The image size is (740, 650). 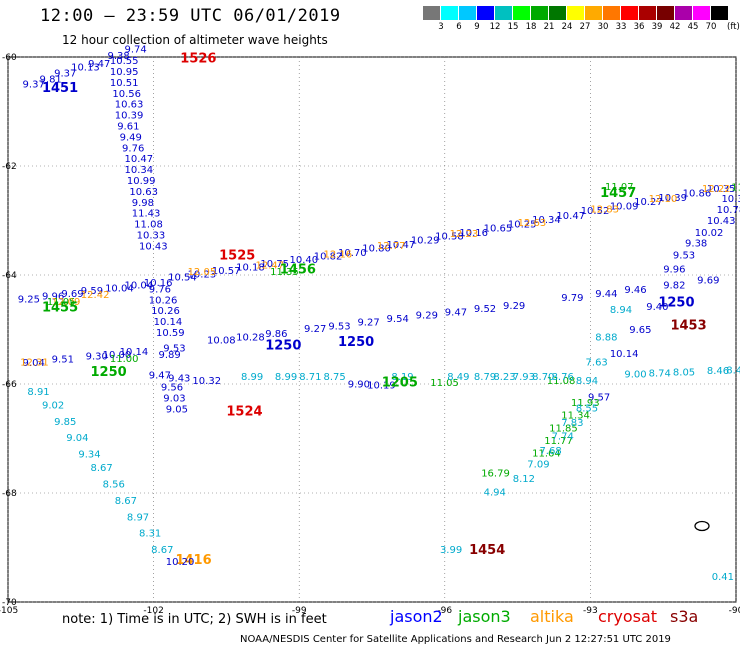 What do you see at coordinates (585, 27) in the screenshot?
I see `scale-label: 27` at bounding box center [585, 27].